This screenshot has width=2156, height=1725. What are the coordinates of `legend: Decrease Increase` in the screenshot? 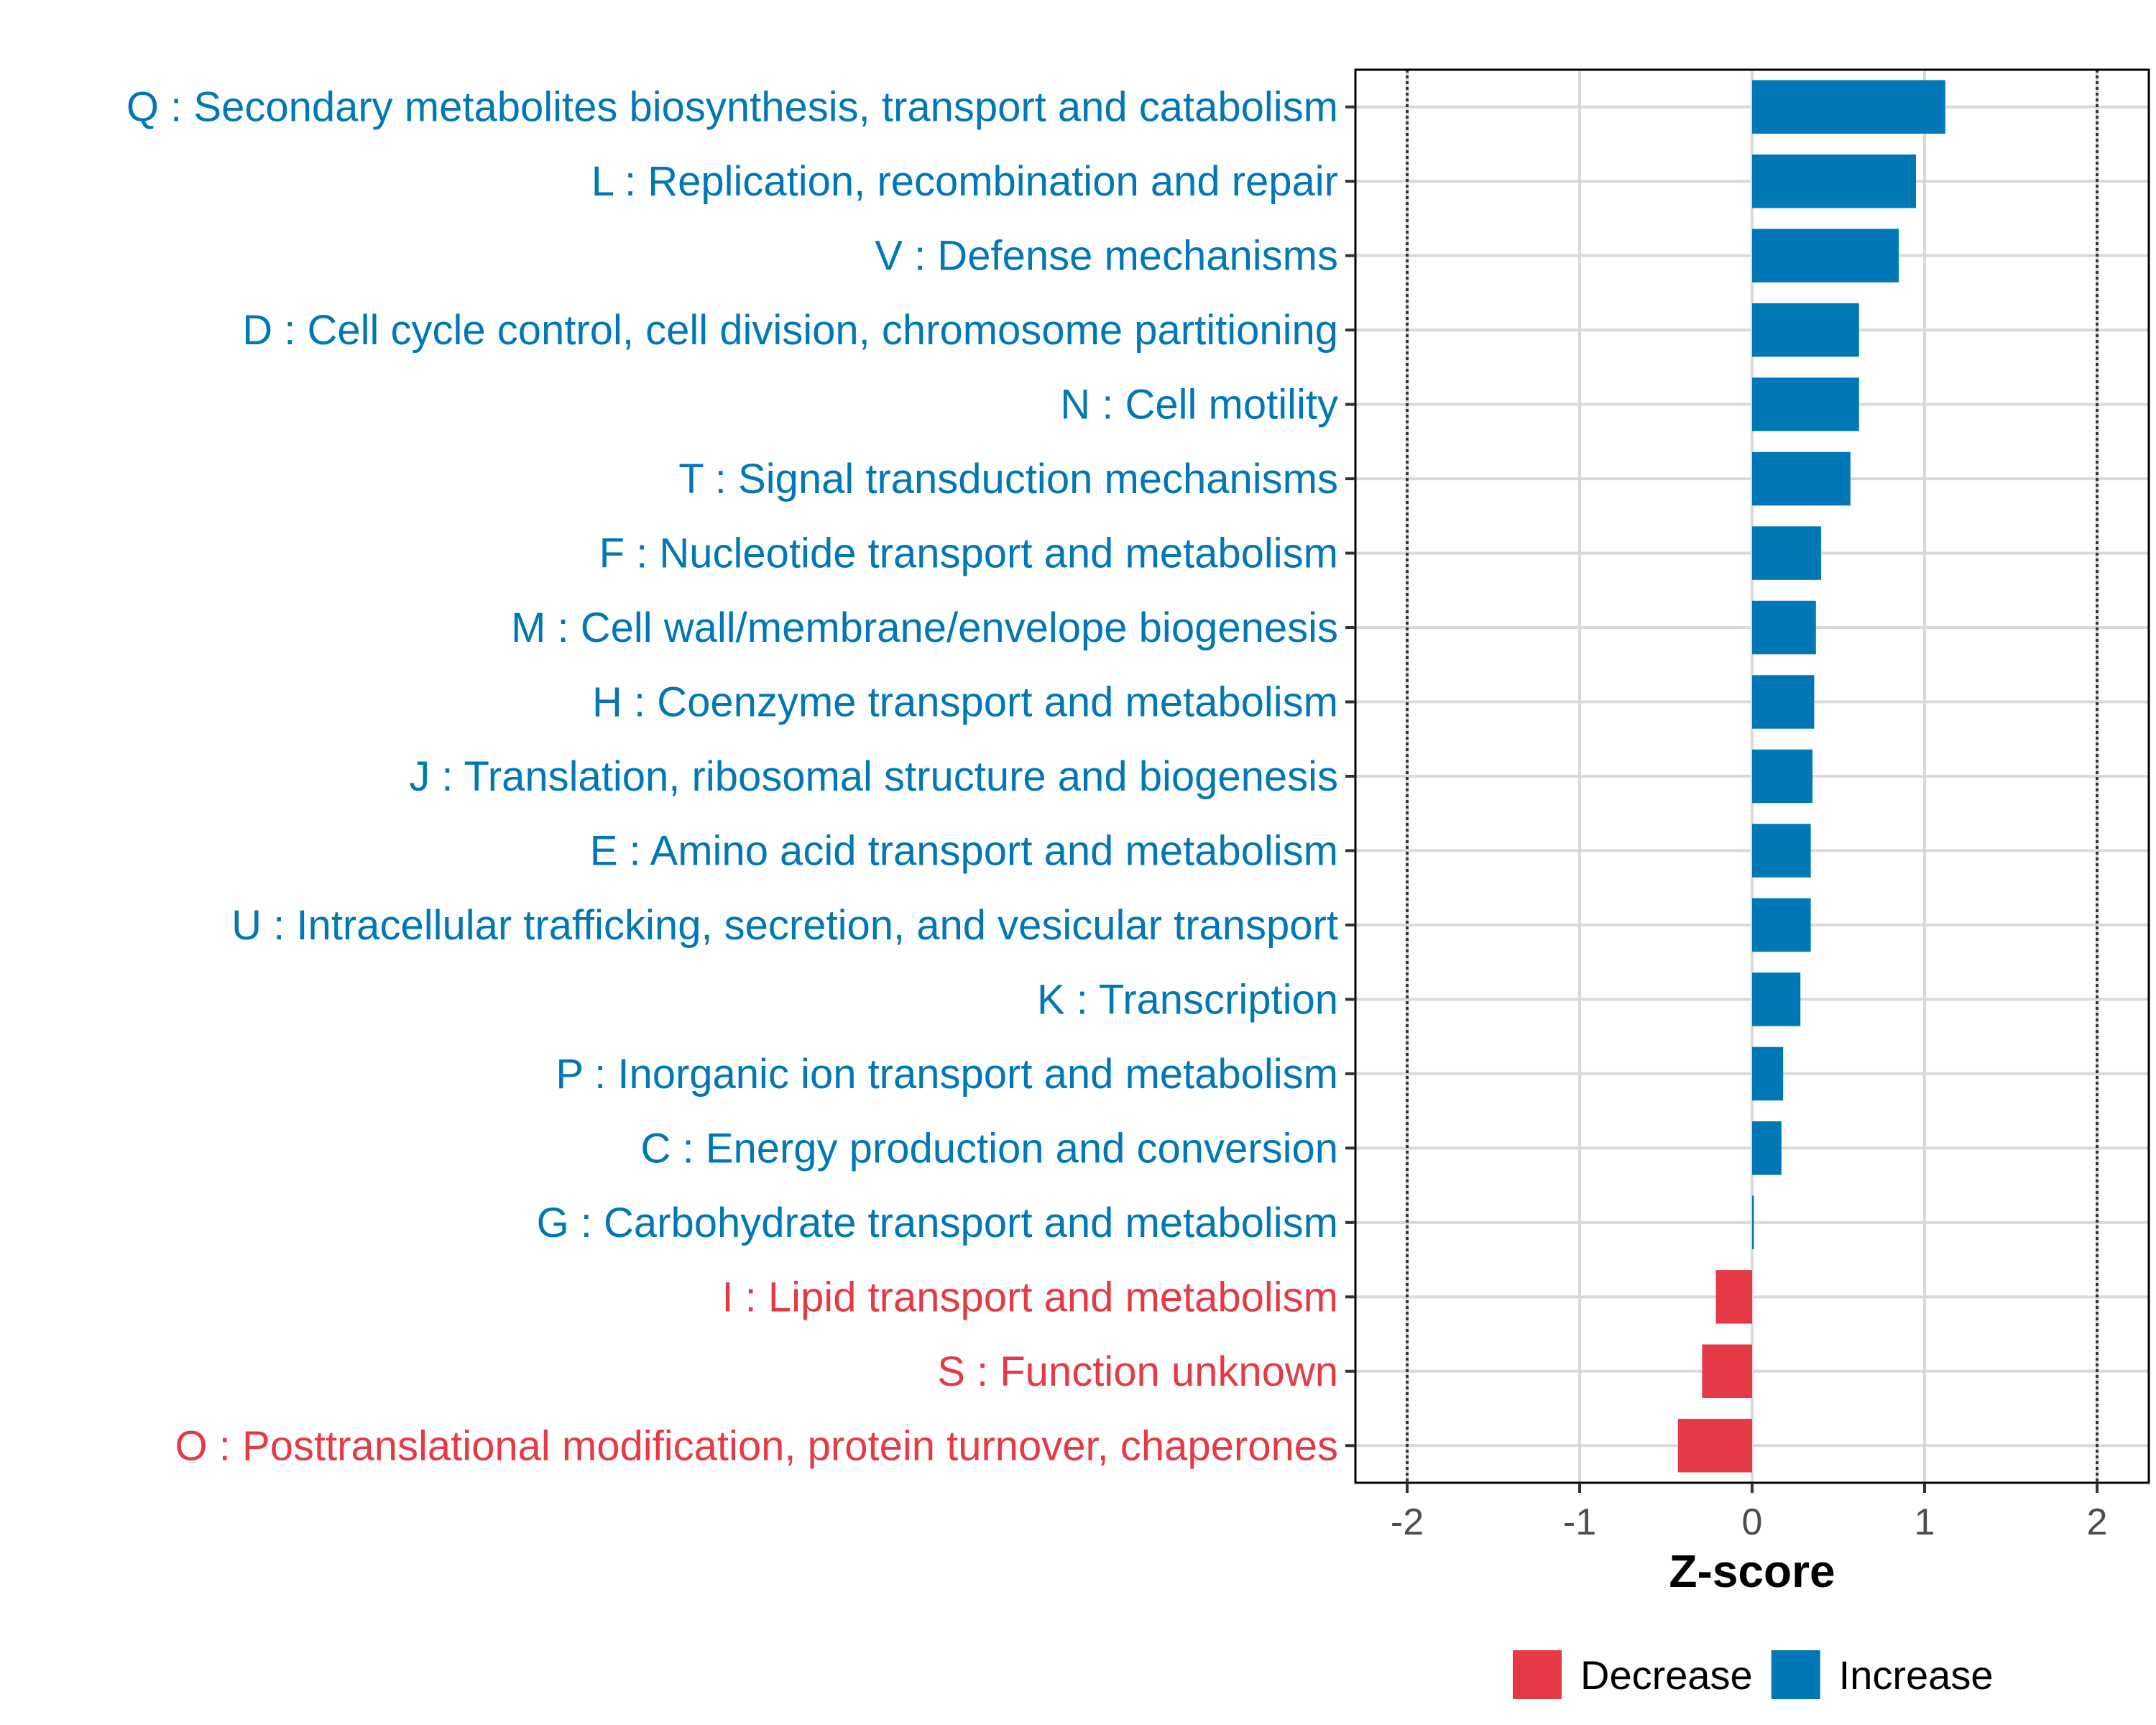 It's located at (1753, 1674).